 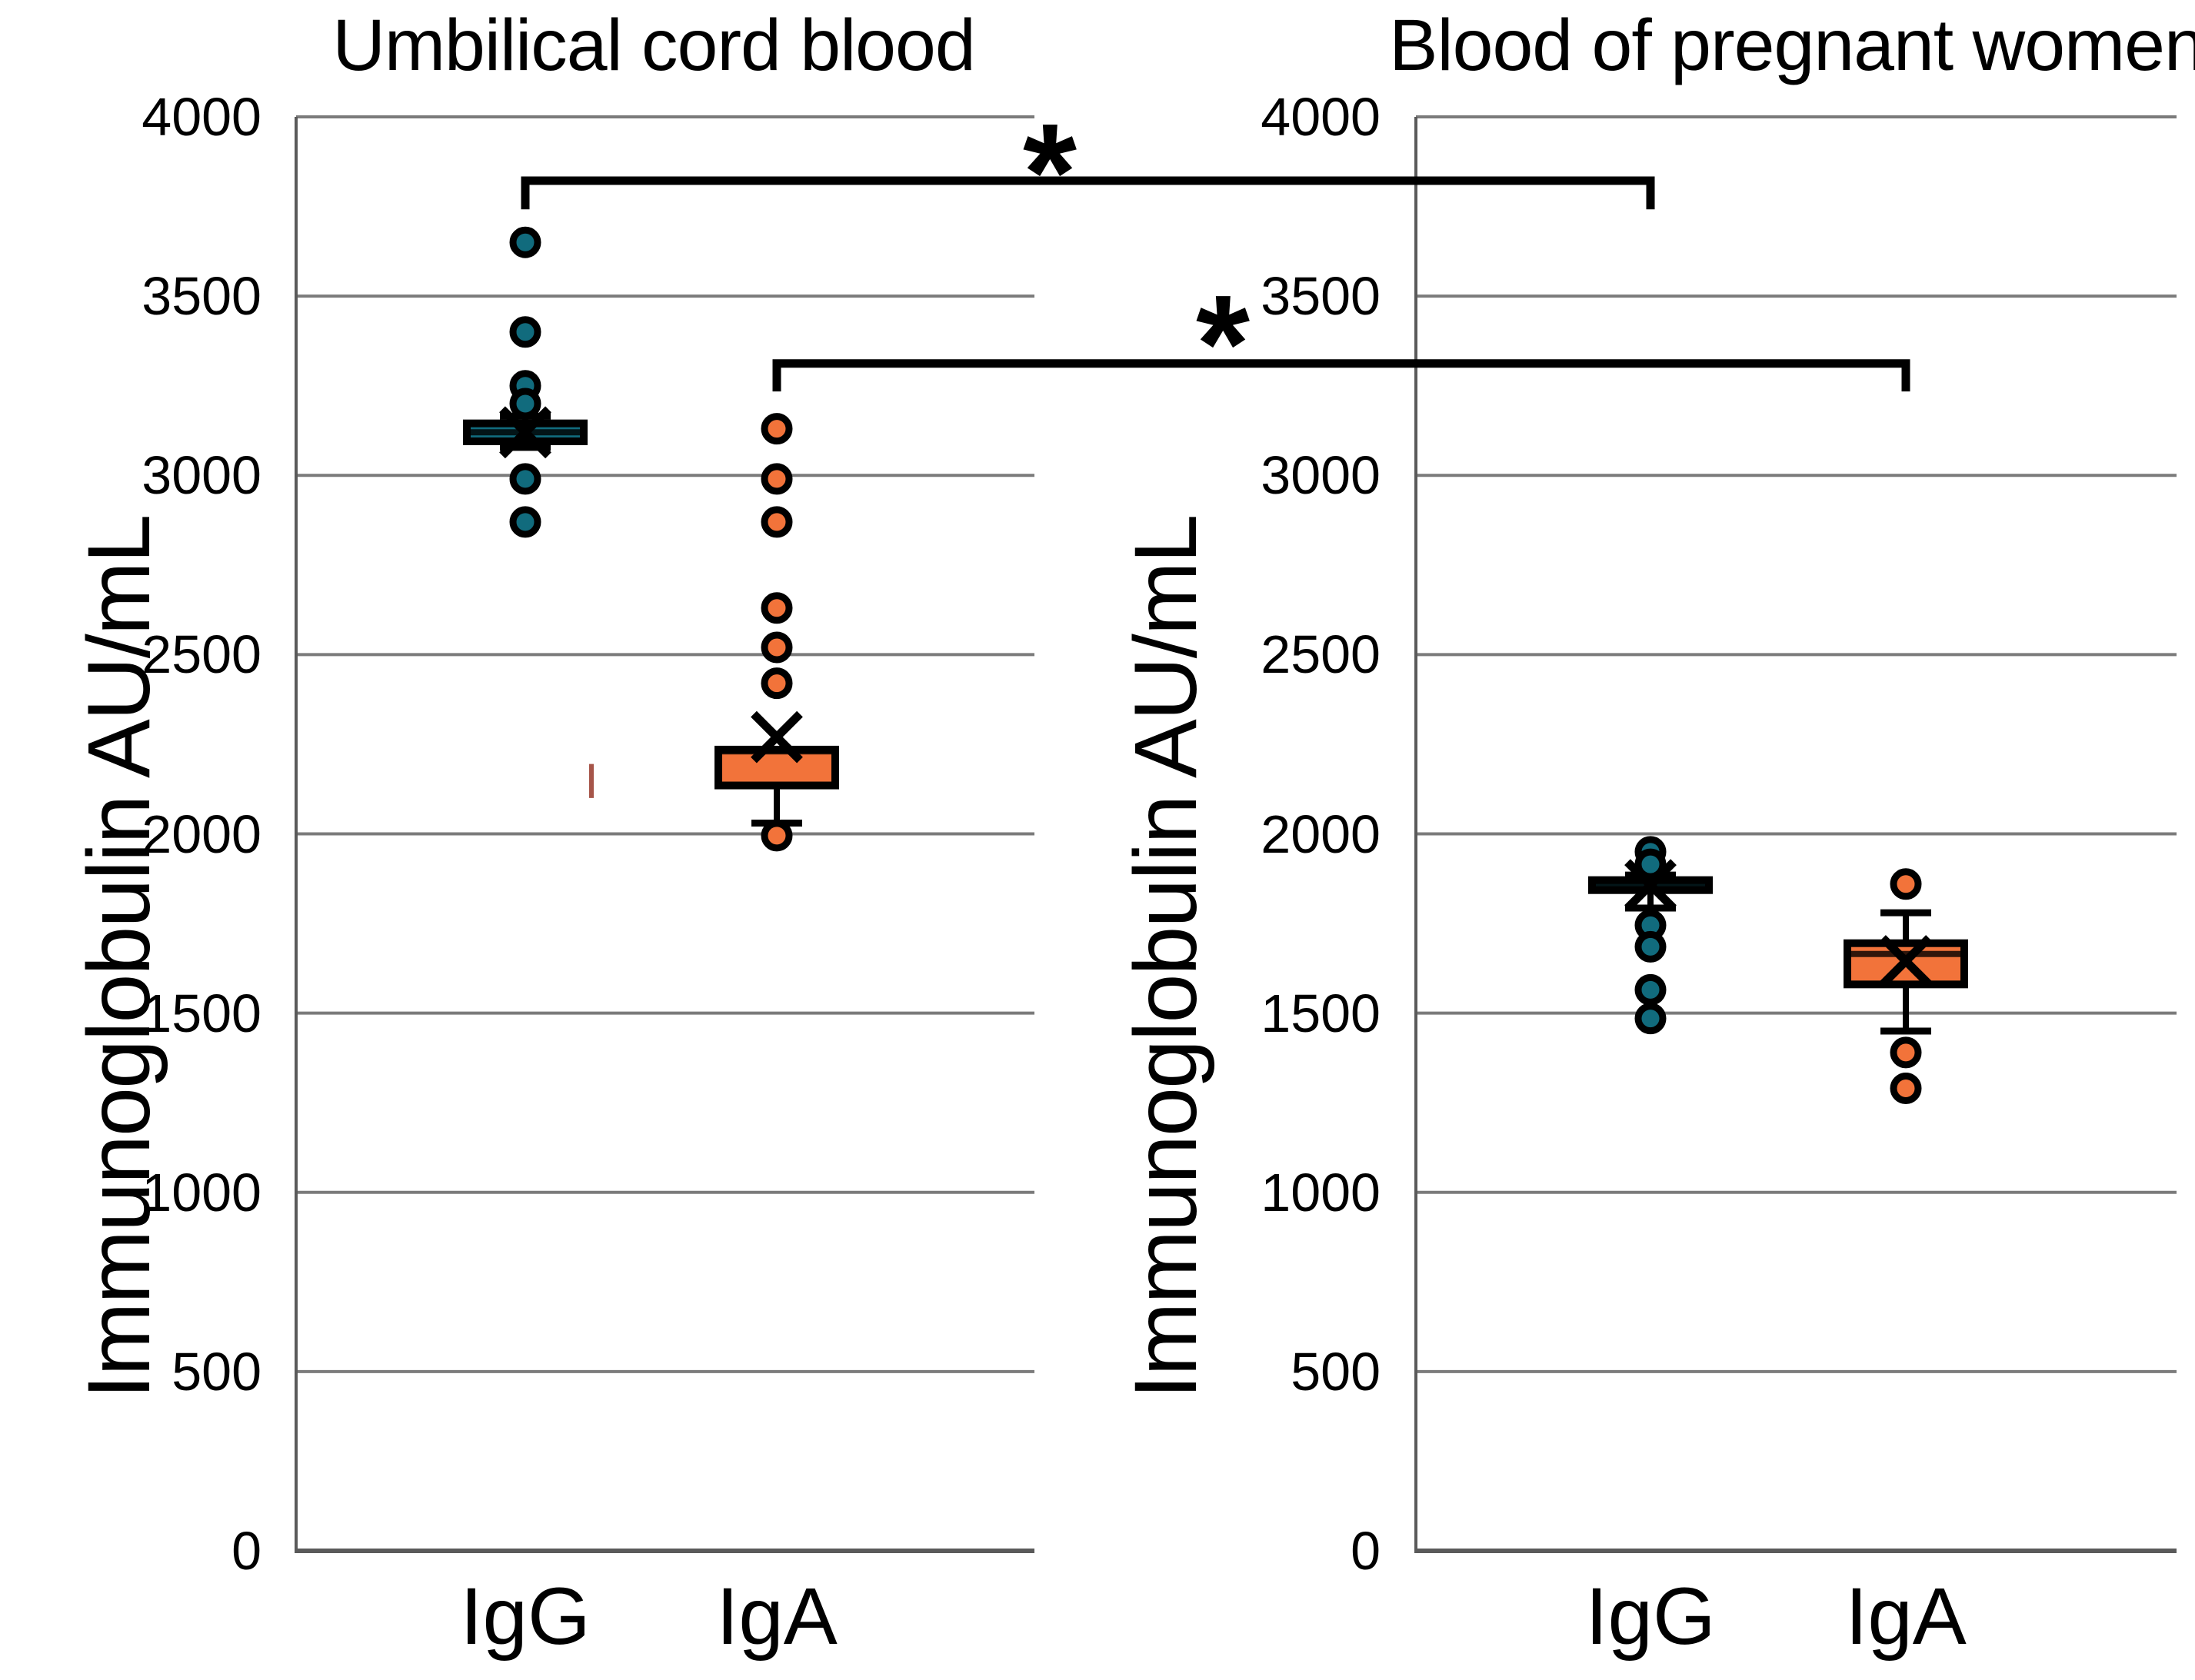 What do you see at coordinates (653, 45) in the screenshot?
I see `panel-title-umbilical-cord-blood: Umbilical cord blood` at bounding box center [653, 45].